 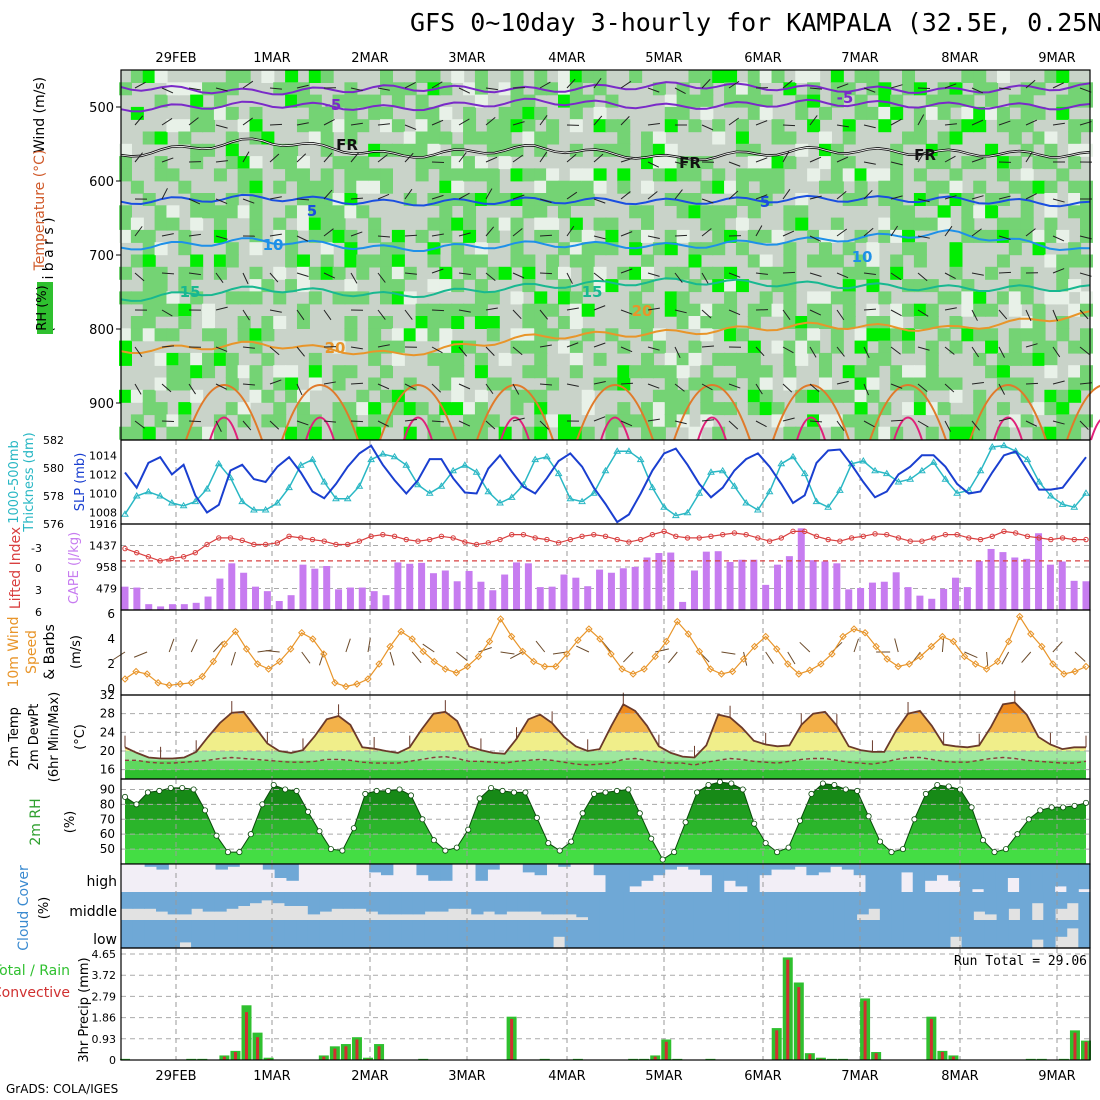 I want to click on top-date-label: 1MAR, so click(x=271, y=58).